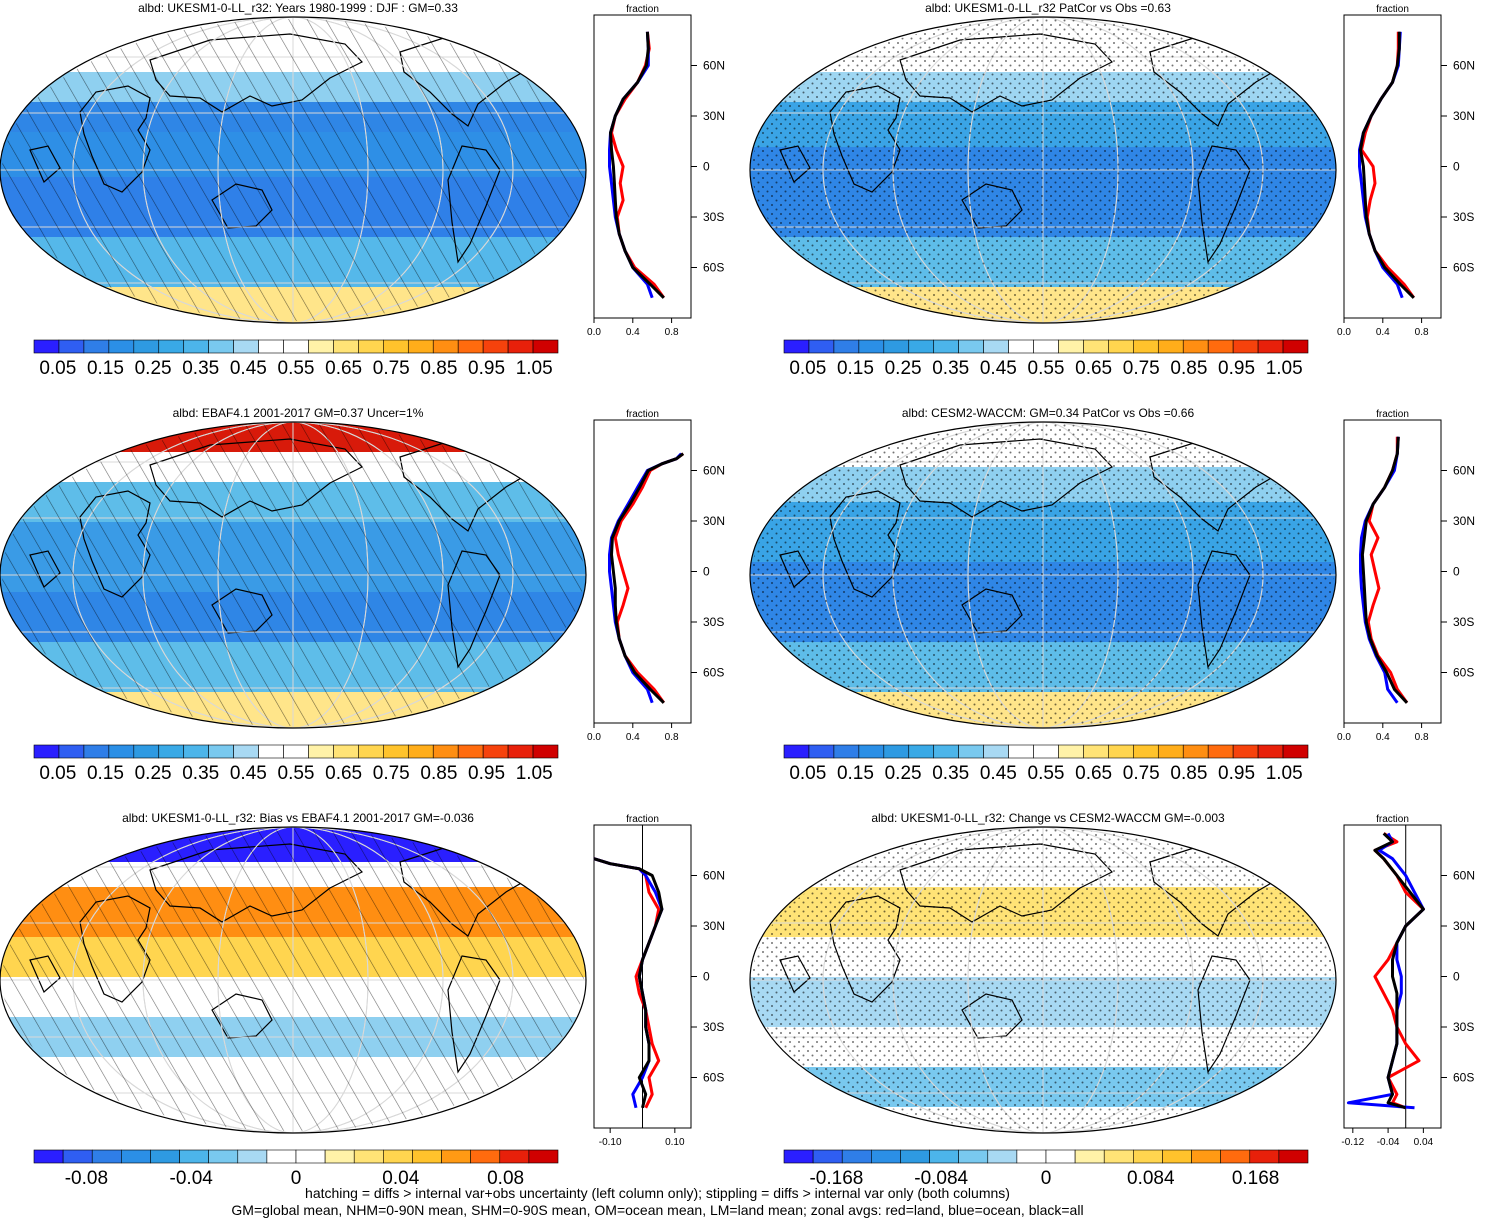 Image resolution: width=1485 pixels, height=1218 pixels. Describe the element at coordinates (1344, 737) in the screenshot. I see `xtick-label: 0.0` at that location.